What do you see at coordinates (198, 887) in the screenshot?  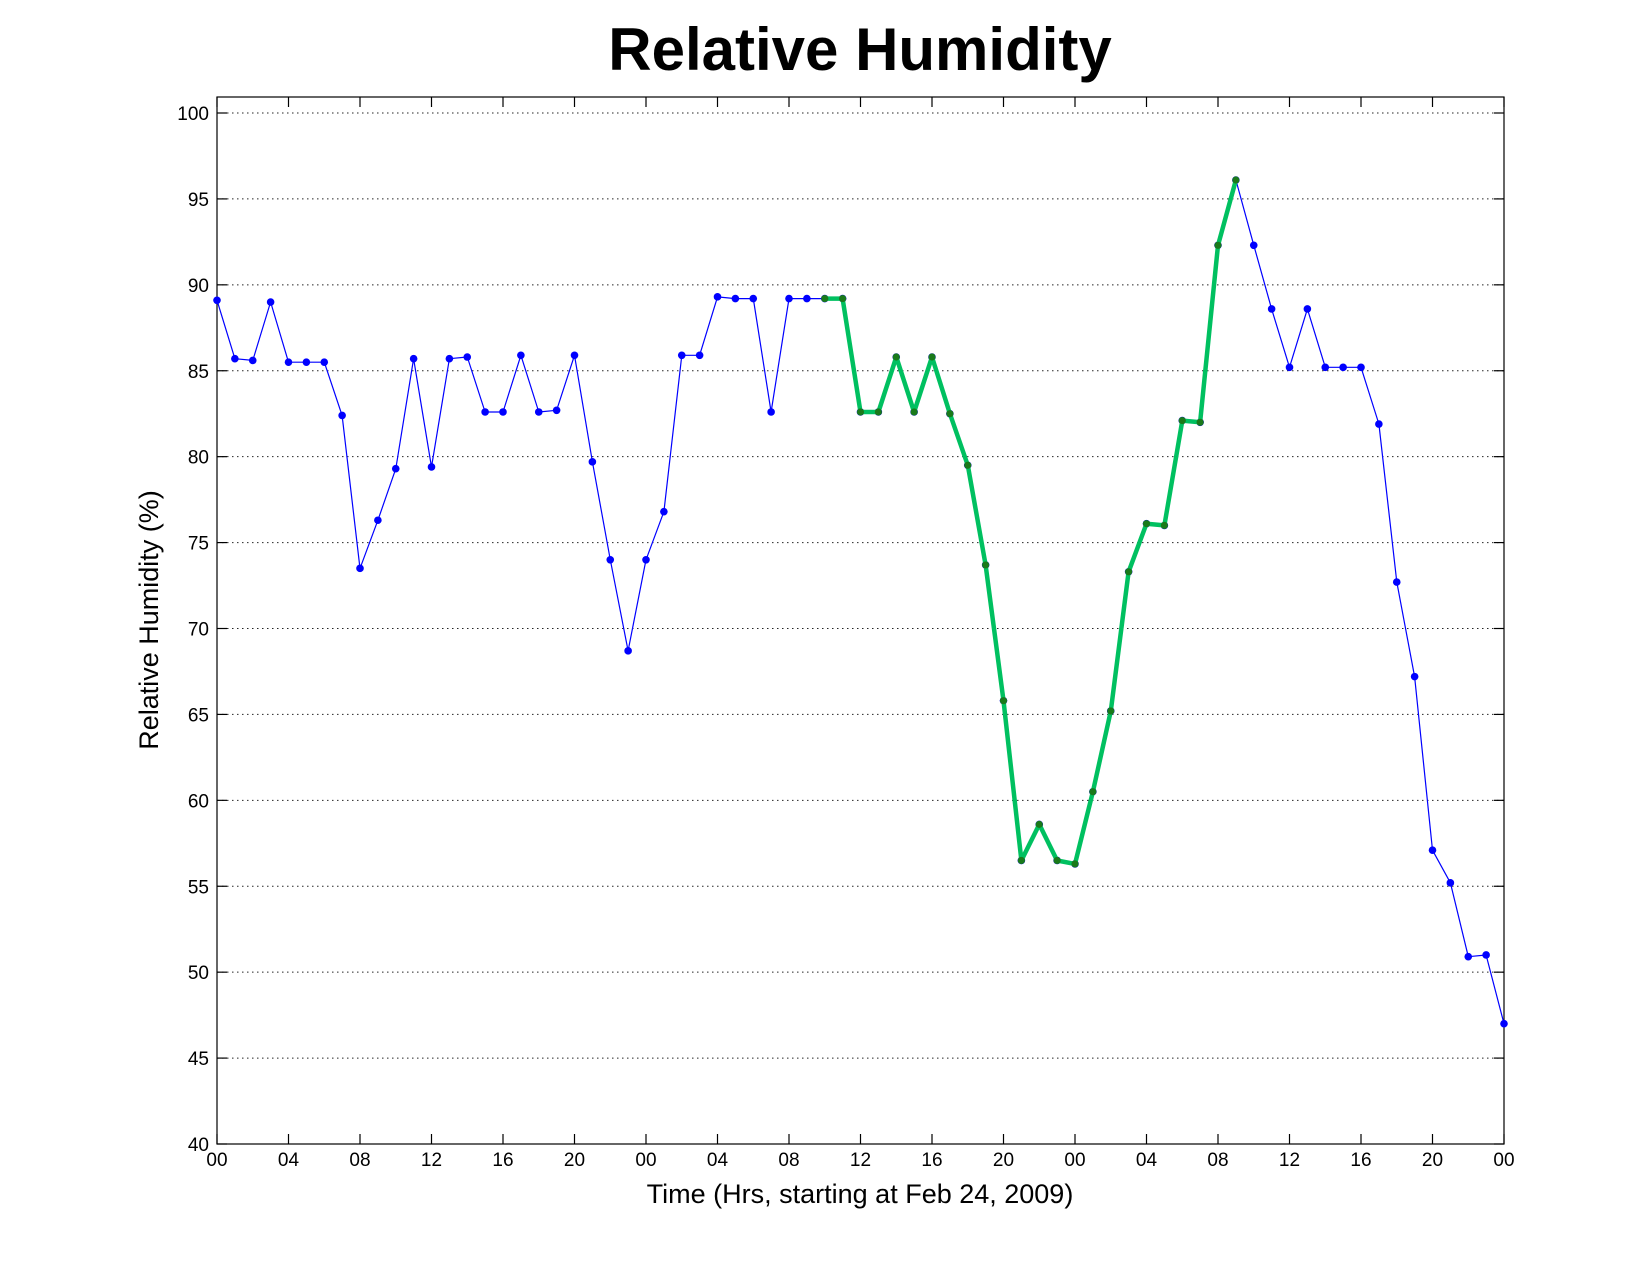 I see `y-tick-label-55: 55` at bounding box center [198, 887].